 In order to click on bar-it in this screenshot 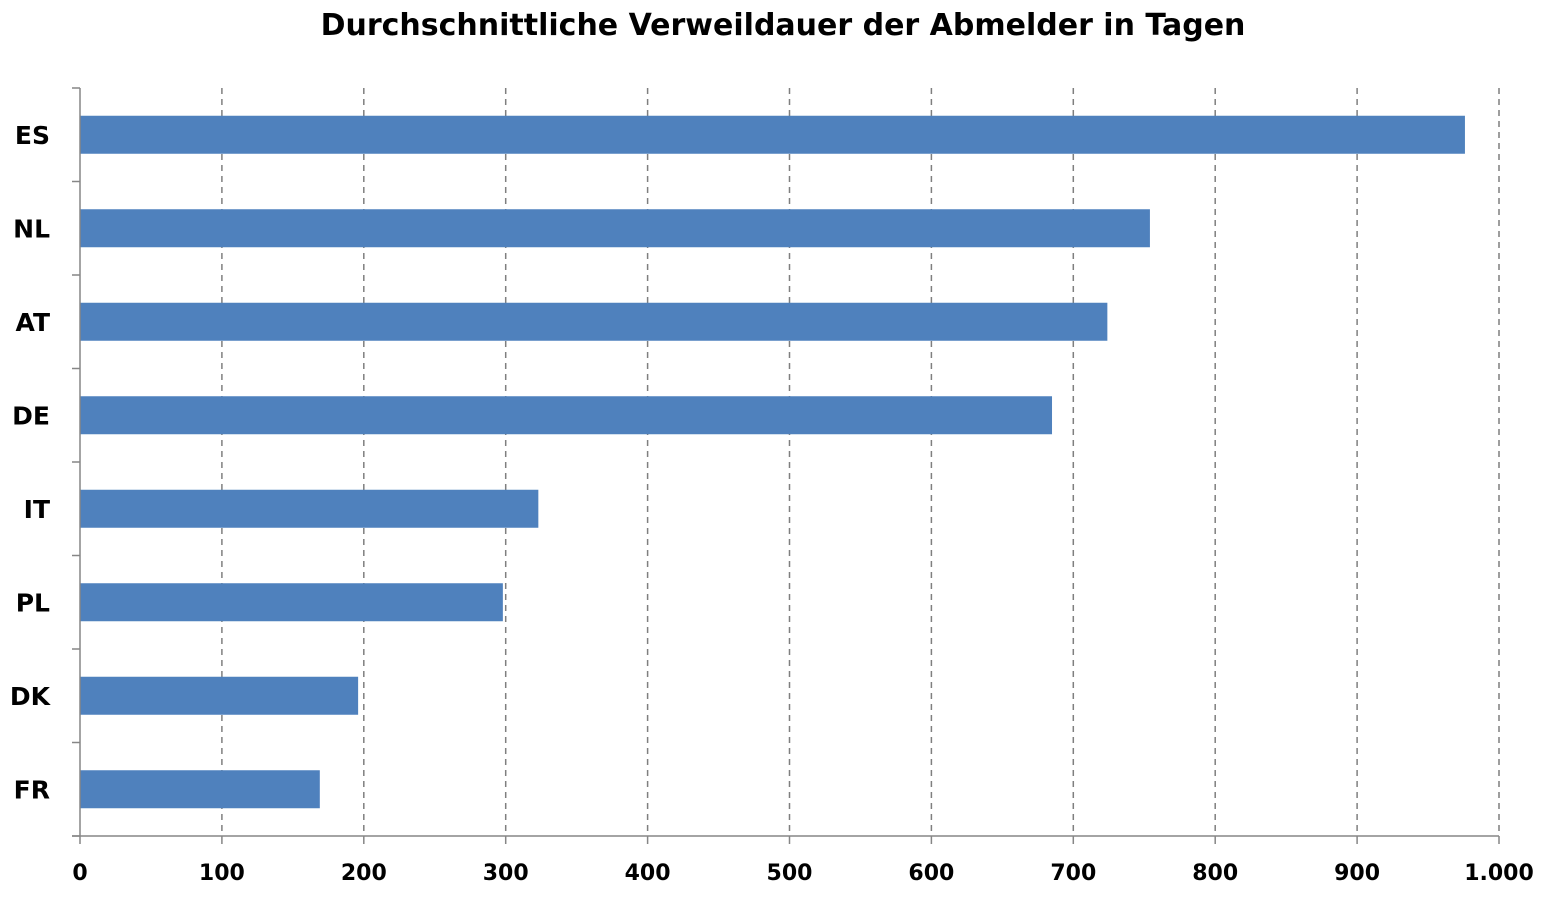, I will do `click(309, 508)`.